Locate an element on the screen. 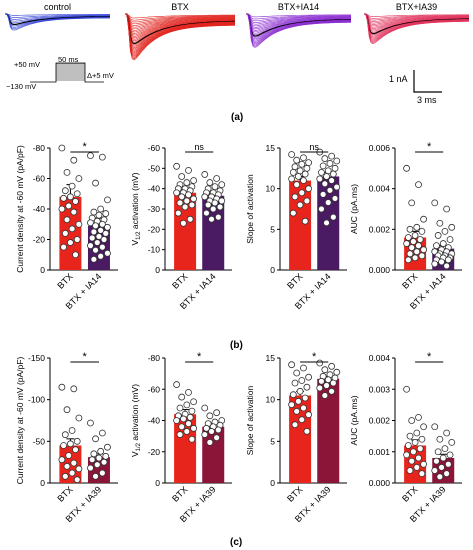 The width and height of the screenshot is (473, 550). significance-label: * is located at coordinates (429, 357).